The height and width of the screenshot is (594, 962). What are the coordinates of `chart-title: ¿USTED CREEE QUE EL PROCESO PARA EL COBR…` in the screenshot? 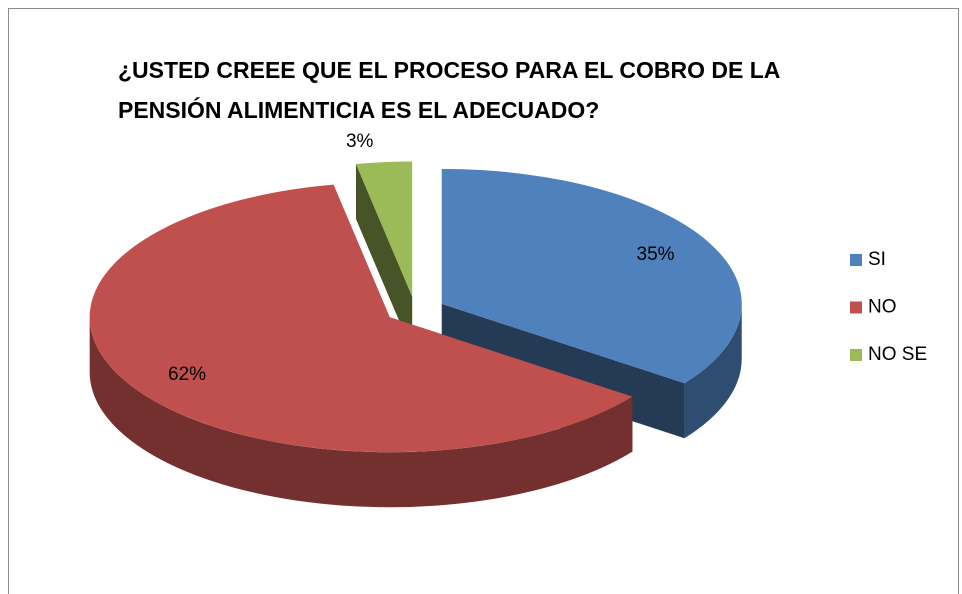 It's located at (449, 90).